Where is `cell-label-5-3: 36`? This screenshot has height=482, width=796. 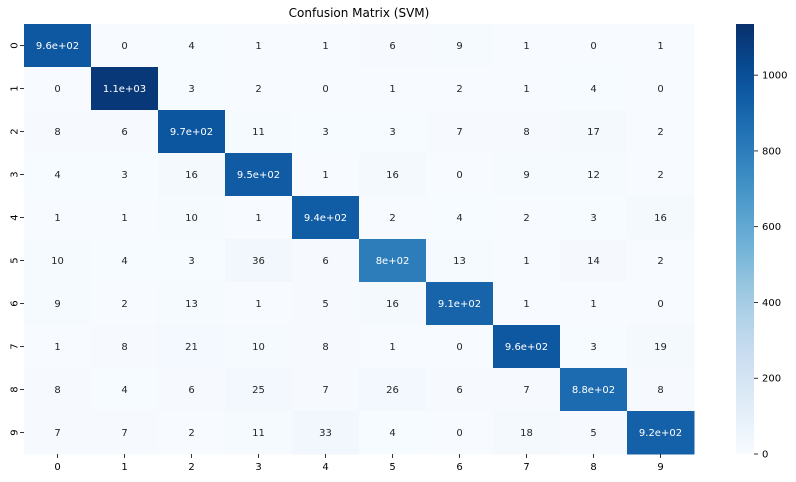
cell-label-5-3: 36 is located at coordinates (258, 261).